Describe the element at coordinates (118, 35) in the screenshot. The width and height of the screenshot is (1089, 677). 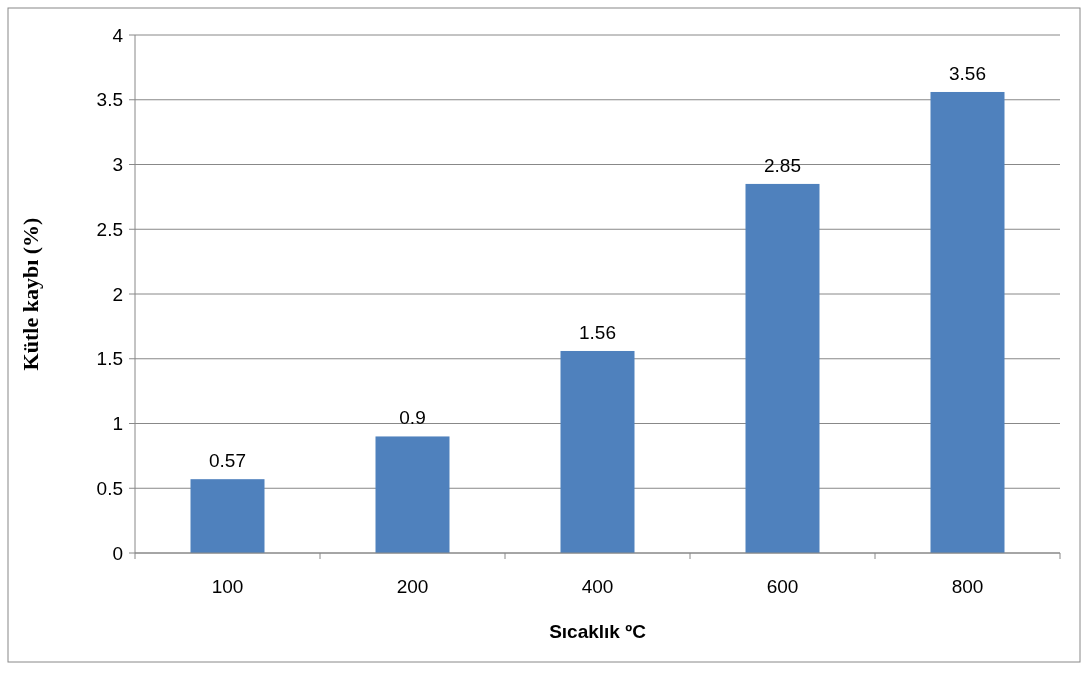
I see `y-tick-label: 4` at that location.